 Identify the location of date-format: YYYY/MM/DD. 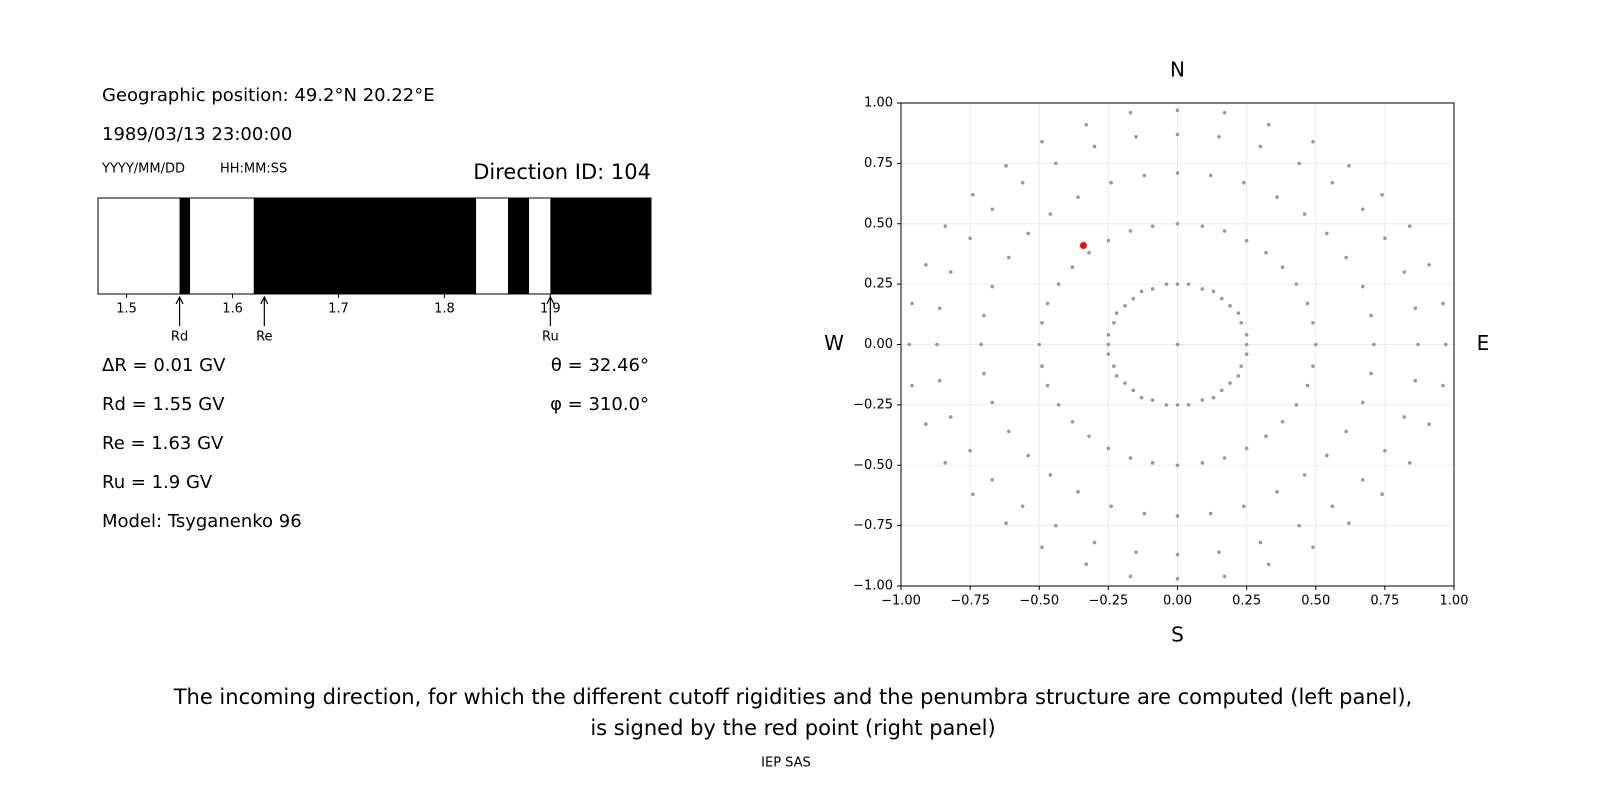
(143, 169).